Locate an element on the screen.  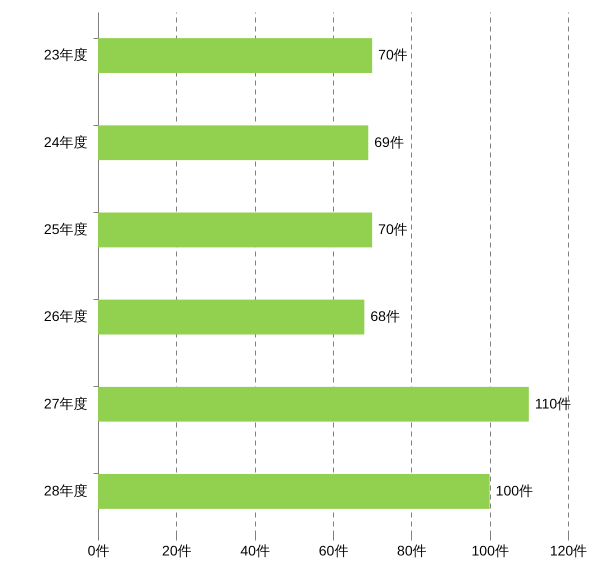
x-tick-label: 80件 is located at coordinates (412, 550).